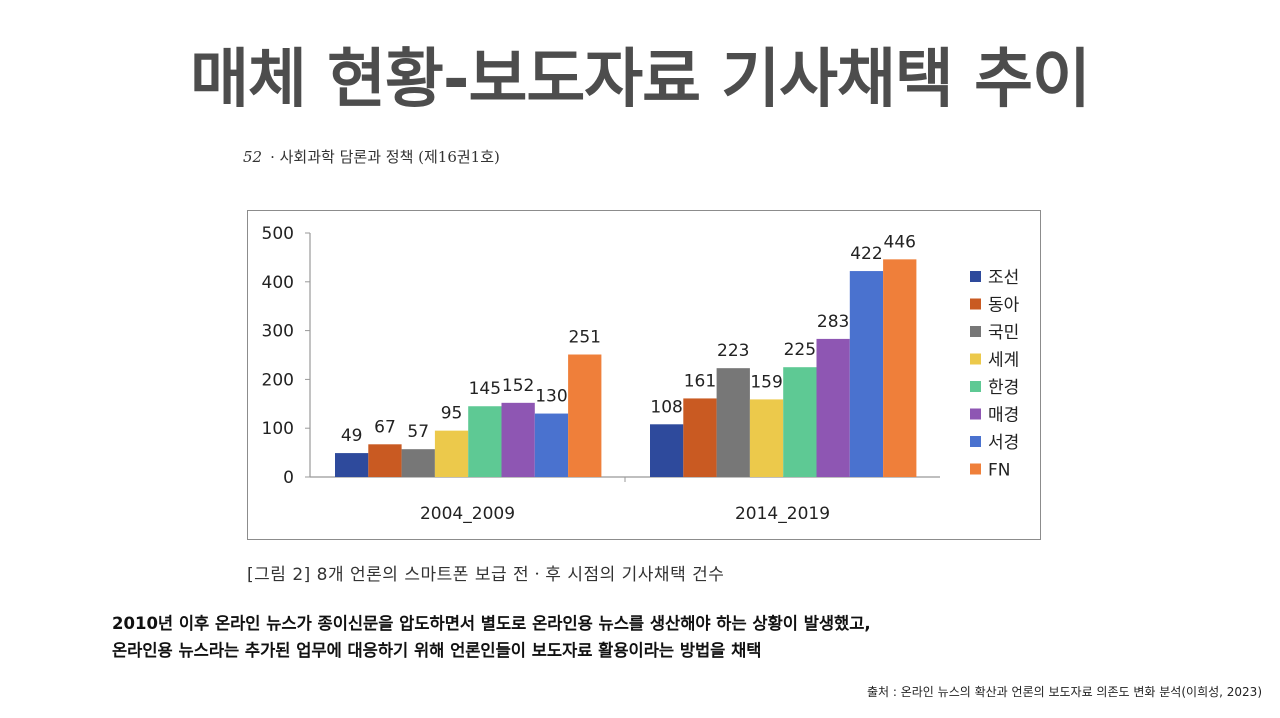 The height and width of the screenshot is (718, 1280). Describe the element at coordinates (900, 242) in the screenshot. I see `data-label: 446` at that location.